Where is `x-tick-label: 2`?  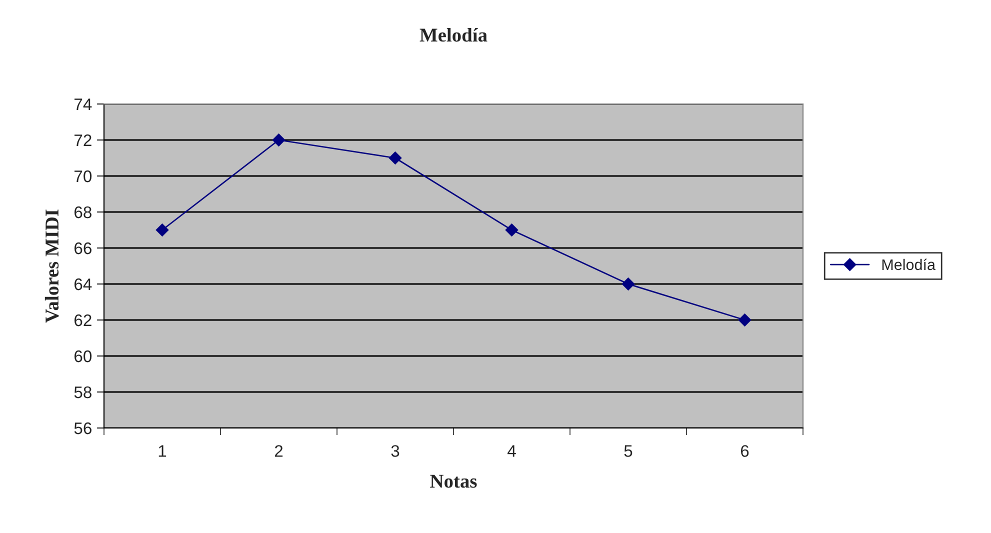
x-tick-label: 2 is located at coordinates (278, 451).